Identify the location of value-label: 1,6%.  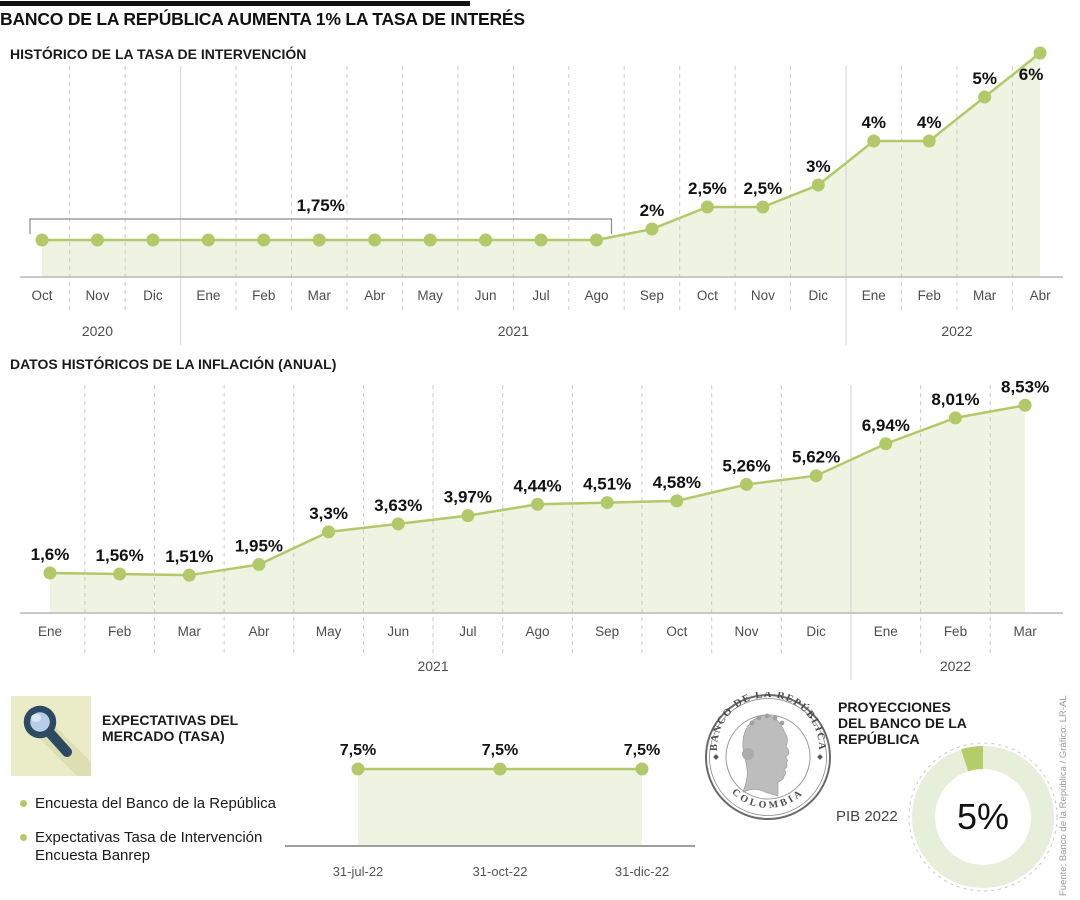
(50, 554).